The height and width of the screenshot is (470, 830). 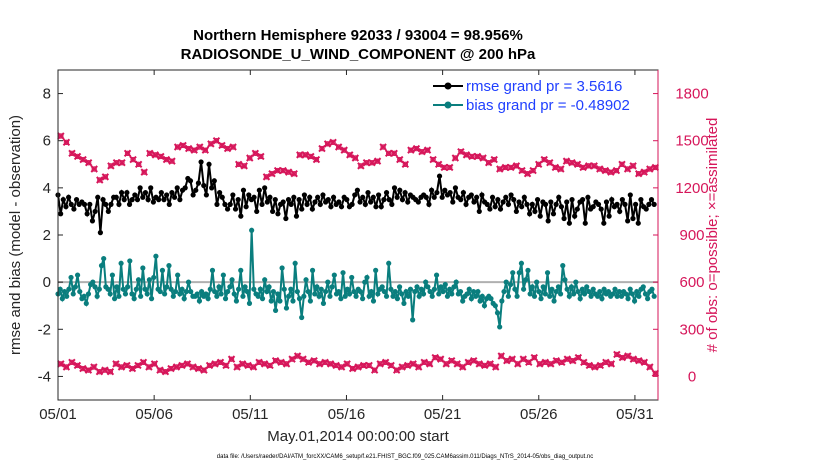 I want to click on legend-bias-marker, so click(x=448, y=105).